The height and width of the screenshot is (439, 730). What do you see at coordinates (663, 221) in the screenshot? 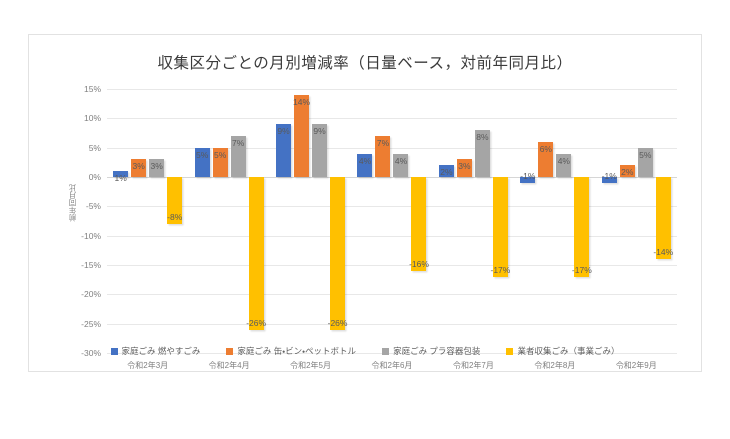
I see `bar: -14%` at bounding box center [663, 221].